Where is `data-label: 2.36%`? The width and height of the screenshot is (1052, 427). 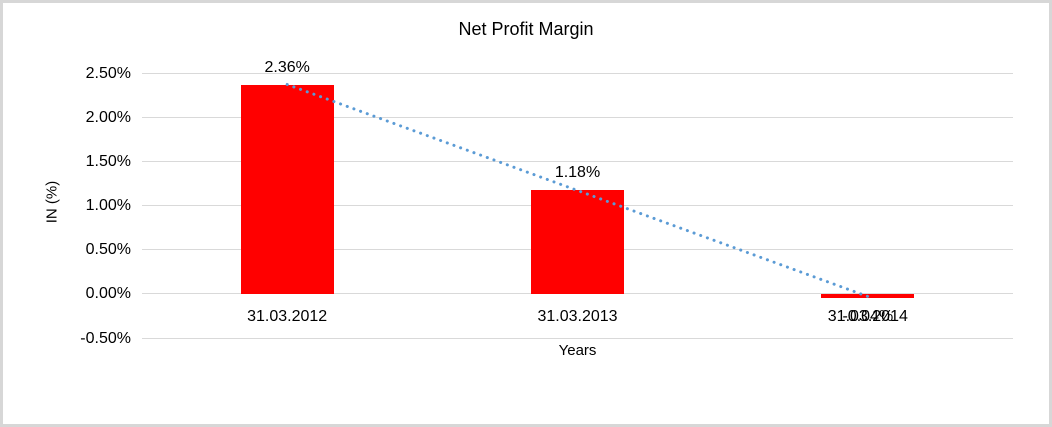 data-label: 2.36% is located at coordinates (287, 68).